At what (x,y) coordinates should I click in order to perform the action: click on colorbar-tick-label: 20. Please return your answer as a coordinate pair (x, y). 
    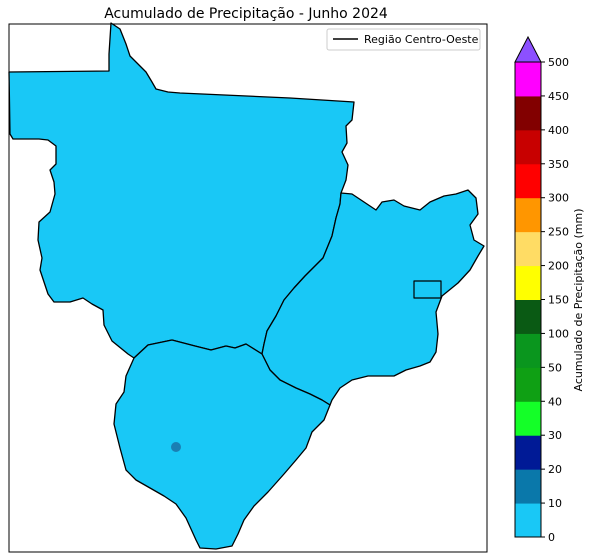
    Looking at the image, I should click on (555, 469).